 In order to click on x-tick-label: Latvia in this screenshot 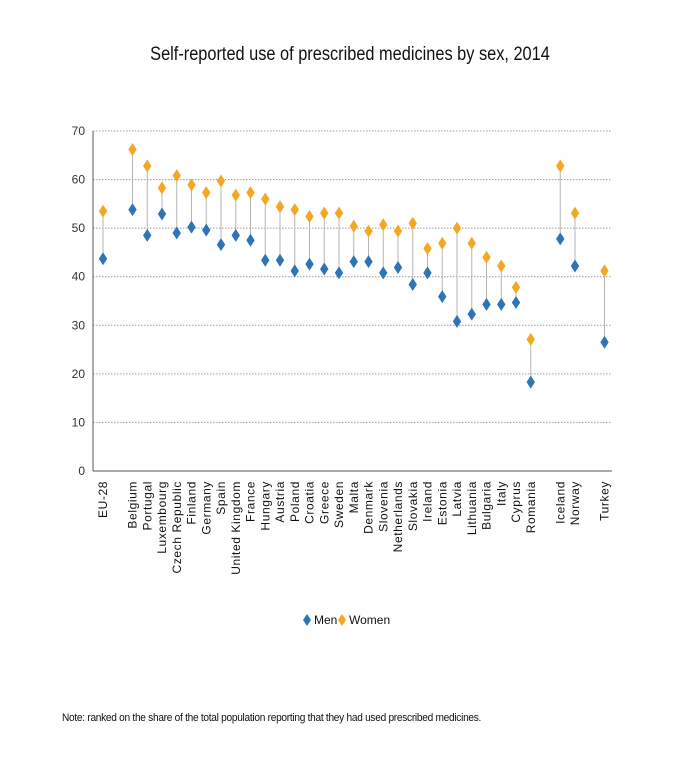, I will do `click(457, 499)`.